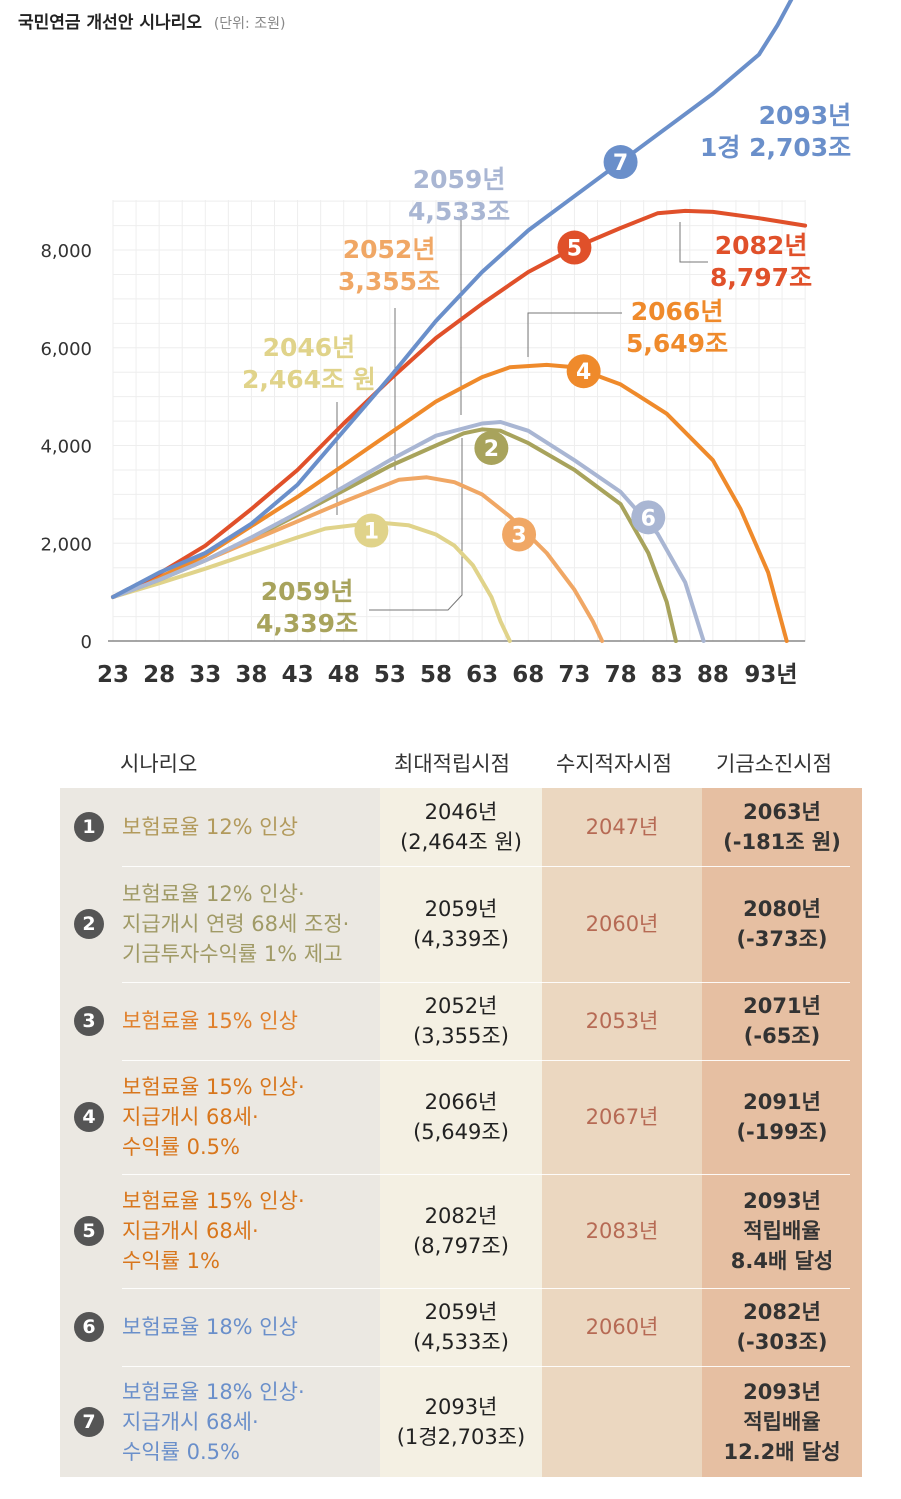 The image size is (901, 1499). What do you see at coordinates (622, 1021) in the screenshot?
I see `cell-line: 2053년` at bounding box center [622, 1021].